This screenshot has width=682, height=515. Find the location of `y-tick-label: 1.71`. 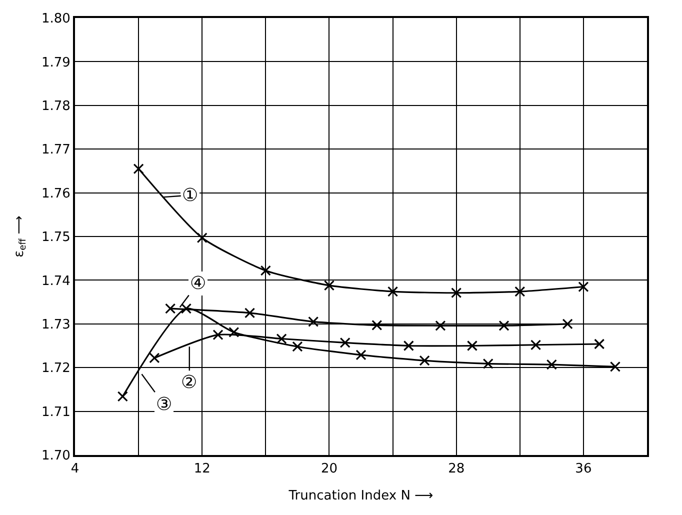

y-tick-label: 1.71 is located at coordinates (55, 412).